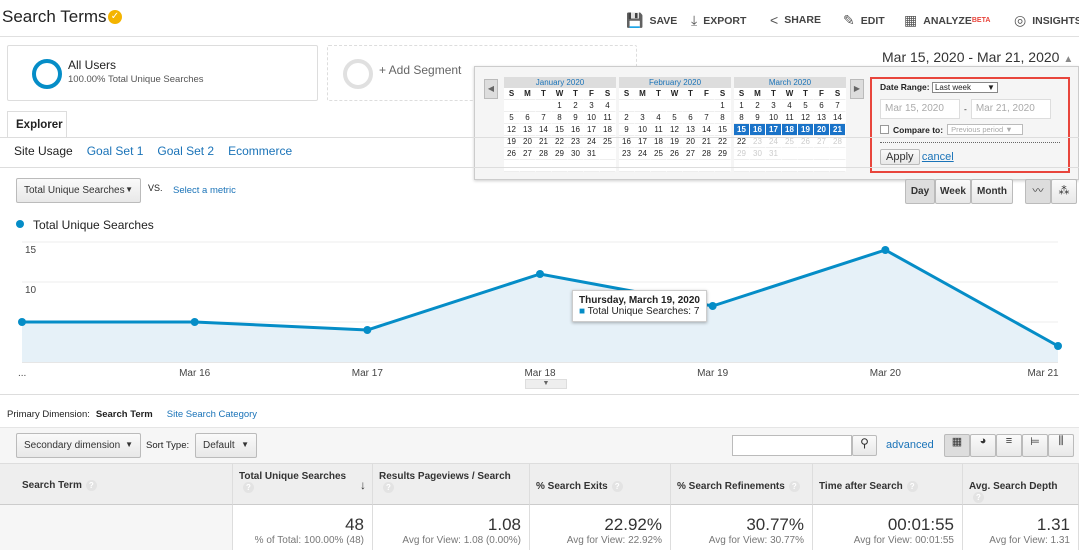 The image size is (1079, 550). I want to click on start-date-input: Mar 15, 2020, so click(920, 109).